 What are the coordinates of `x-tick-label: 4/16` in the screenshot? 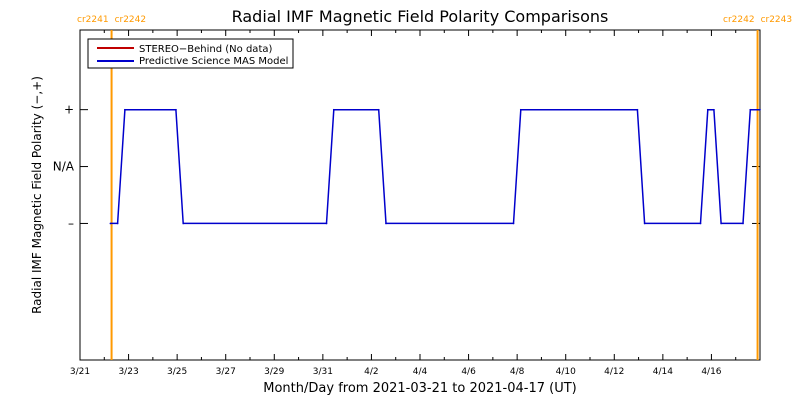 It's located at (711, 372).